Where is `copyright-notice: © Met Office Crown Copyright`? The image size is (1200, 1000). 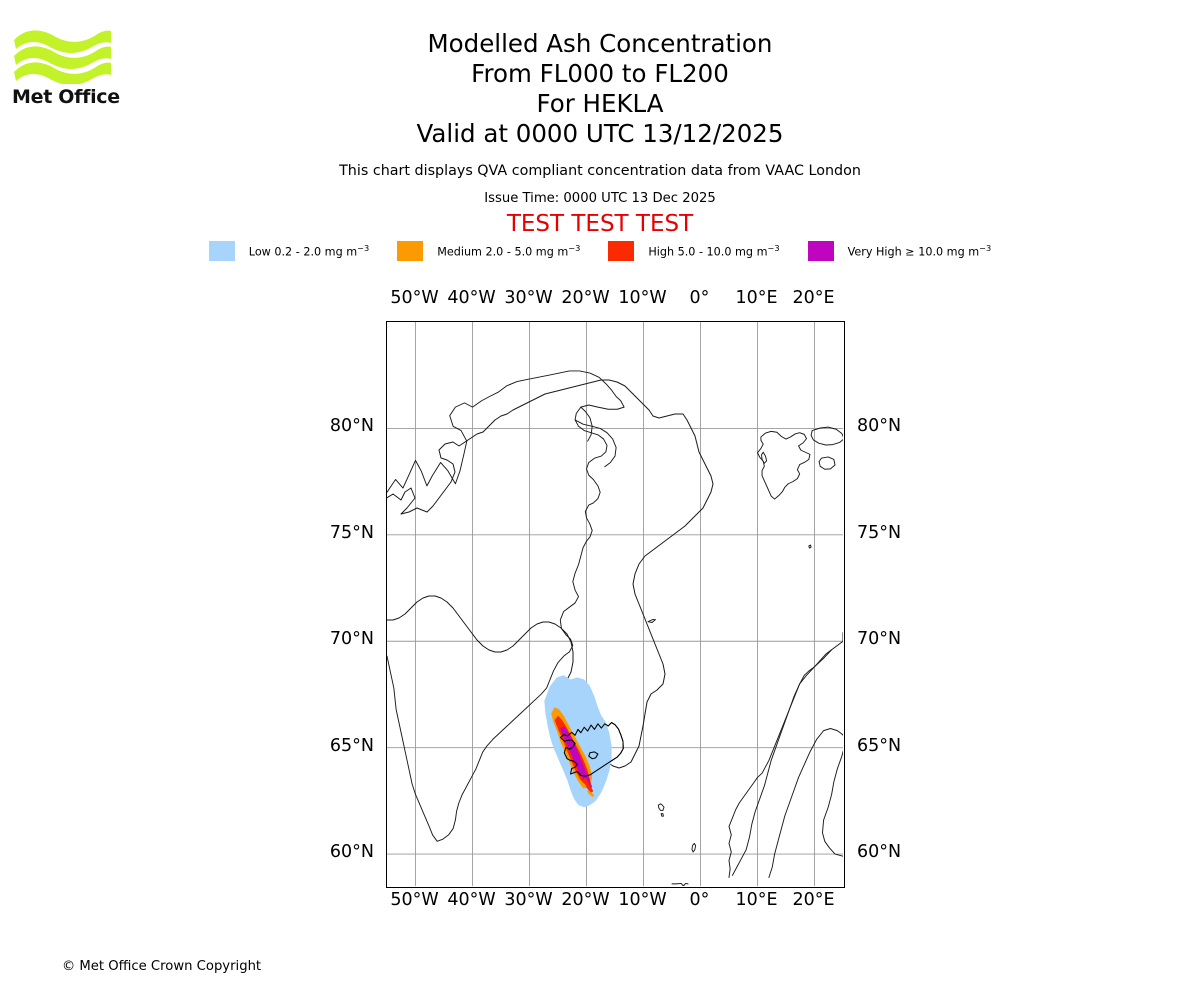 copyright-notice: © Met Office Crown Copyright is located at coordinates (162, 966).